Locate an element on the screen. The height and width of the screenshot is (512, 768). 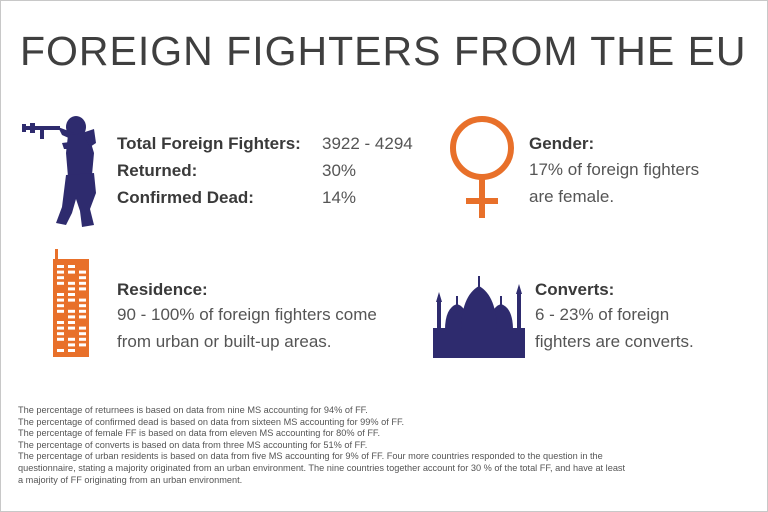
gender-text-line1: 17% of foreign fighters is located at coordinates (614, 169).